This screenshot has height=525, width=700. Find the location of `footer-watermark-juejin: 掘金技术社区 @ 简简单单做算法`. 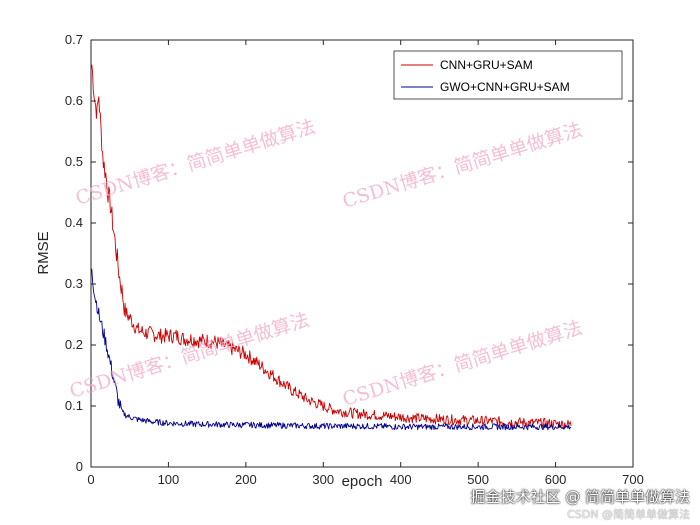

footer-watermark-juejin: 掘金技术社区 @ 简简单单做算法 is located at coordinates (580, 497).